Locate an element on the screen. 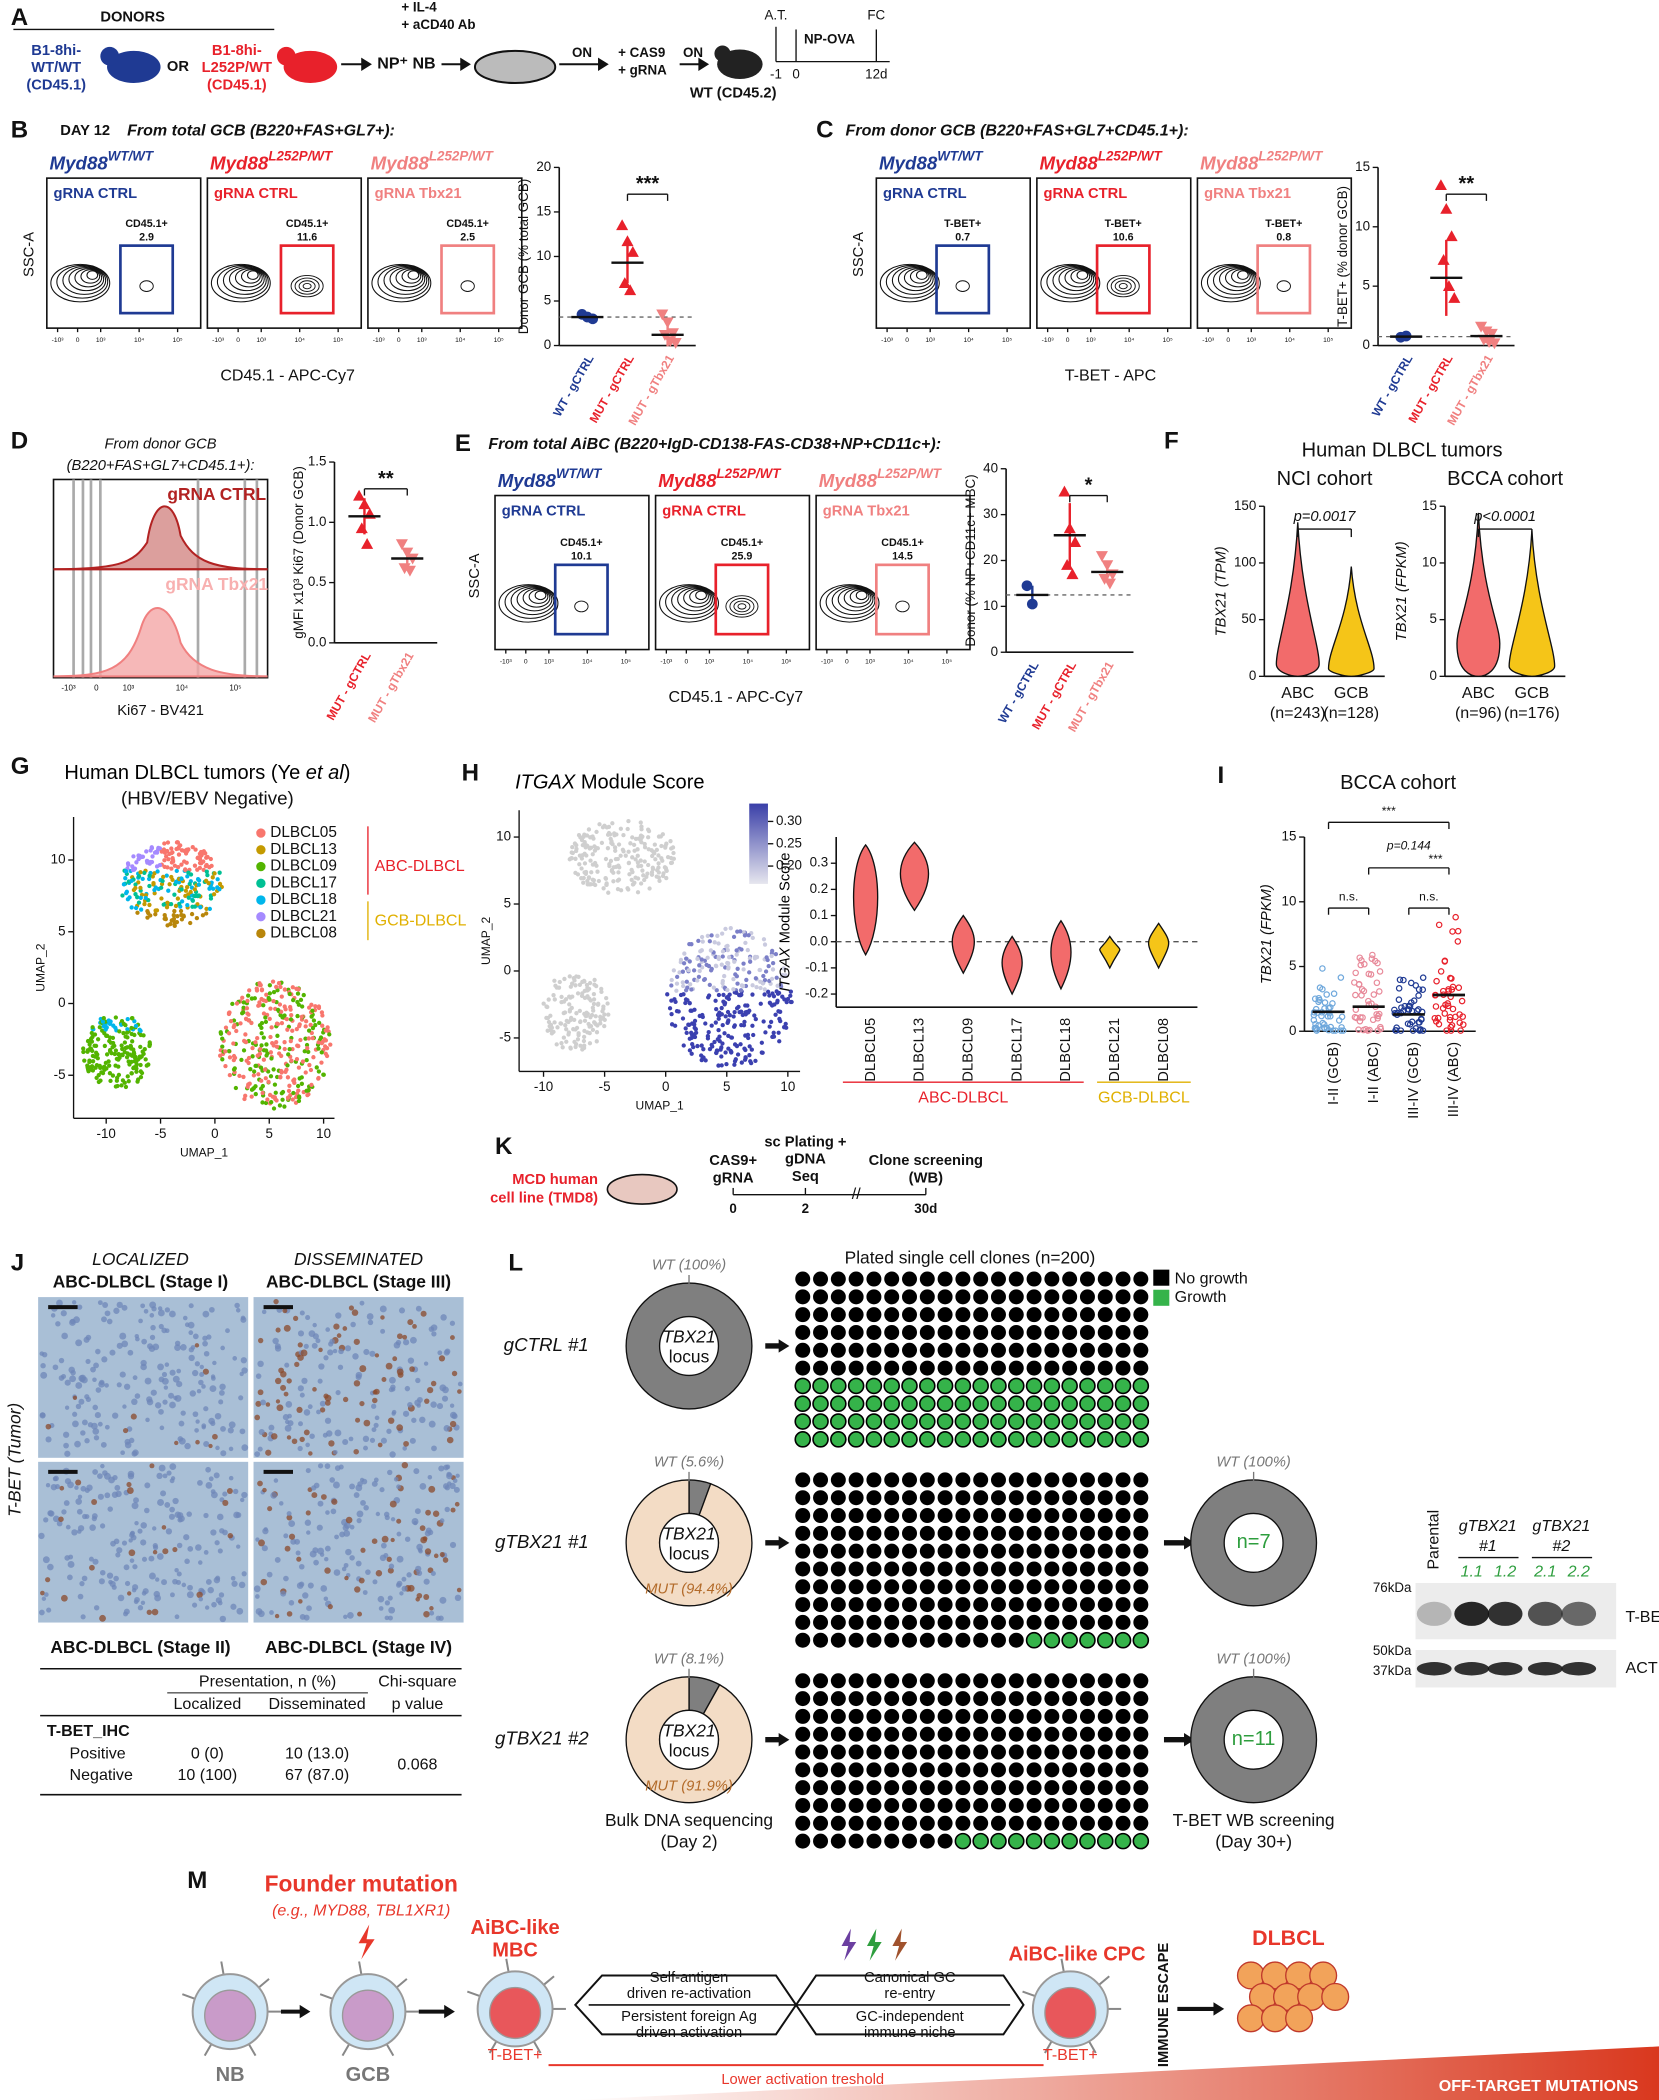  allele: L252P/WT is located at coordinates (1291, 155).